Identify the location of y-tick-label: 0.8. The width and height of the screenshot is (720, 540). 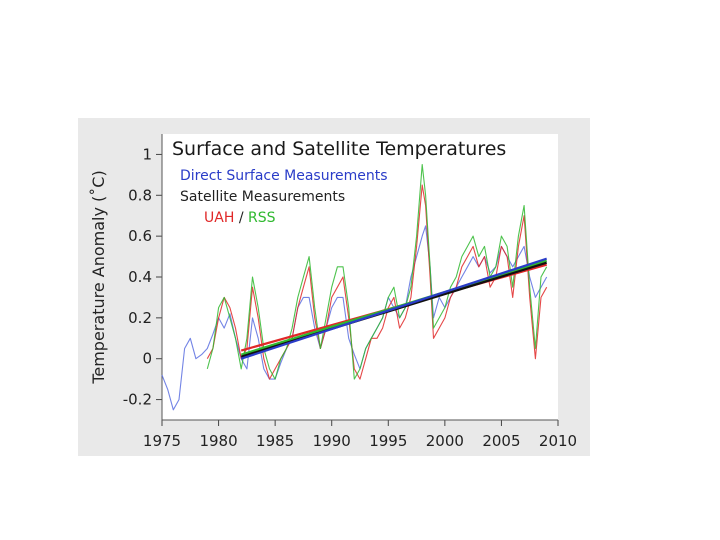
(140, 195).